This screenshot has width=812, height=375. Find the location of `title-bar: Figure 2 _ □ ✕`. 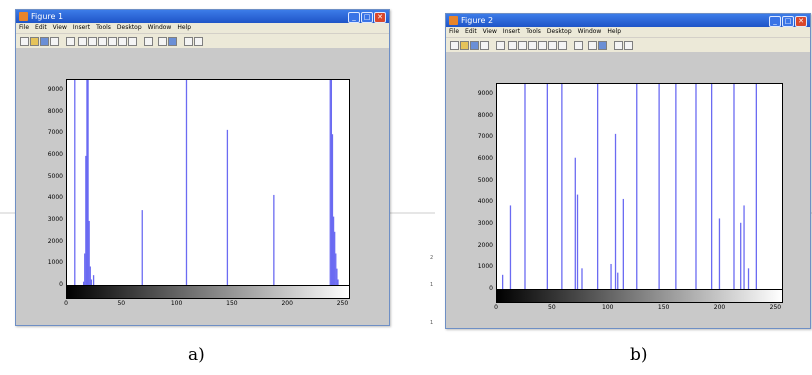

title-bar: Figure 2 _ □ ✕ is located at coordinates (628, 20).